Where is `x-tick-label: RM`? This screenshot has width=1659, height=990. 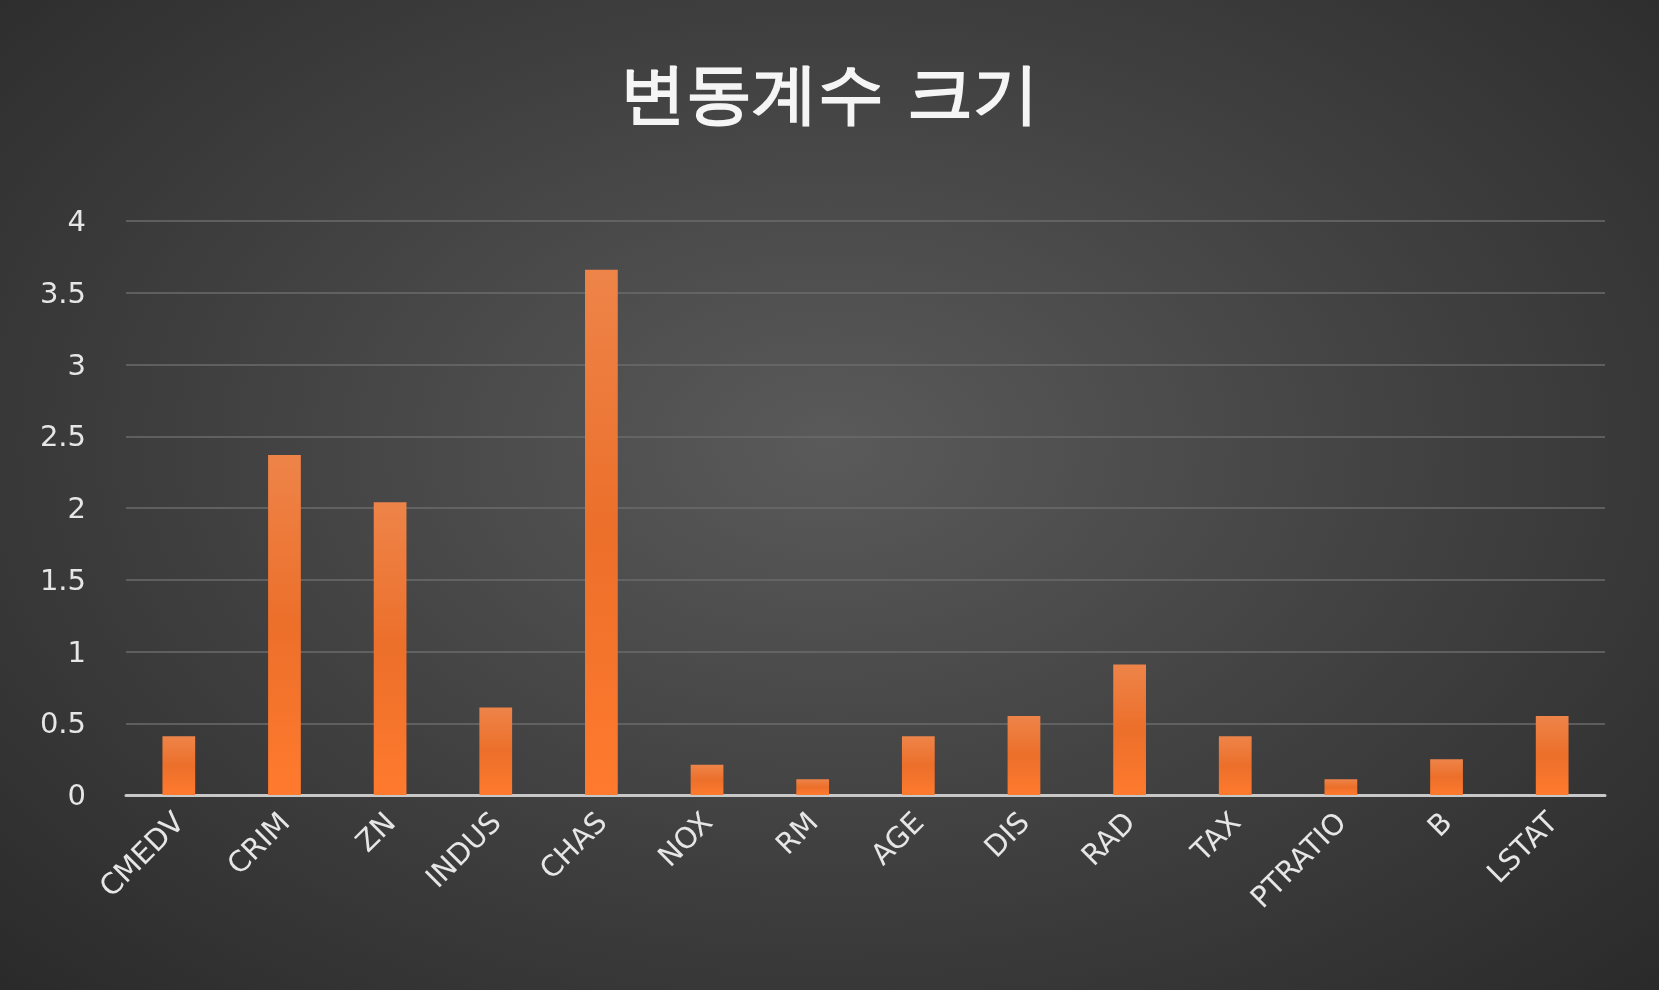 x-tick-label: RM is located at coordinates (796, 832).